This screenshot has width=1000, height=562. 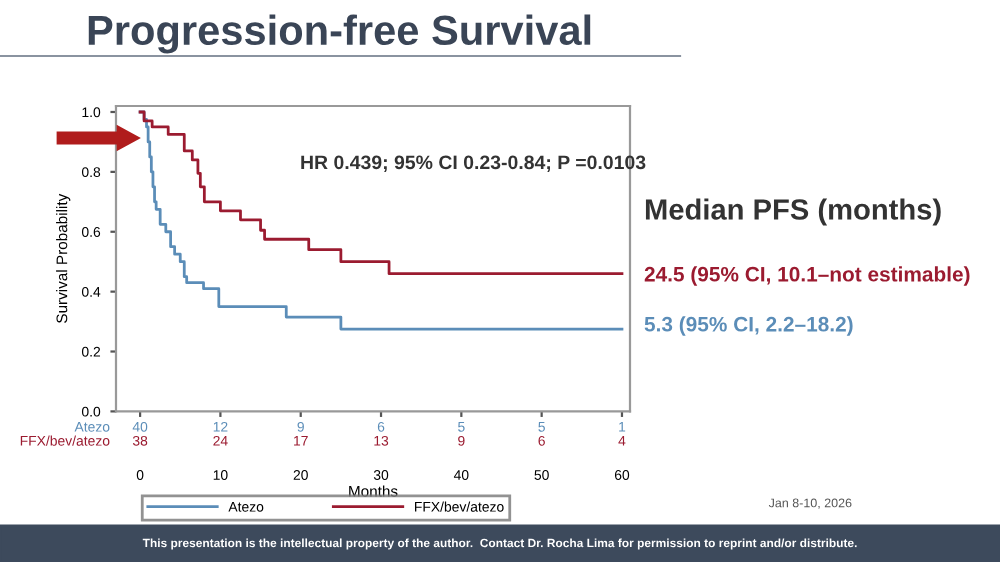 What do you see at coordinates (339, 34) in the screenshot?
I see `chart-title: Progression-free Survival` at bounding box center [339, 34].